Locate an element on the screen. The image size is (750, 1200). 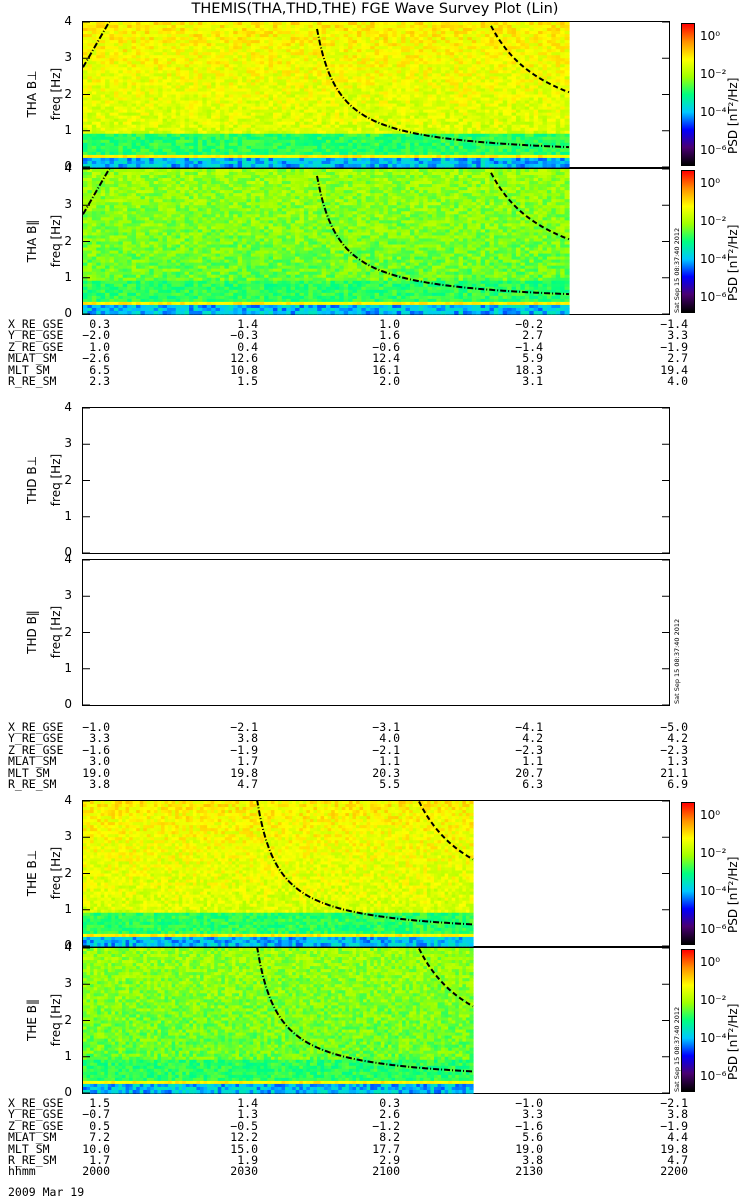
ephemeris-name: MLAT_SM is located at coordinates (32, 358).